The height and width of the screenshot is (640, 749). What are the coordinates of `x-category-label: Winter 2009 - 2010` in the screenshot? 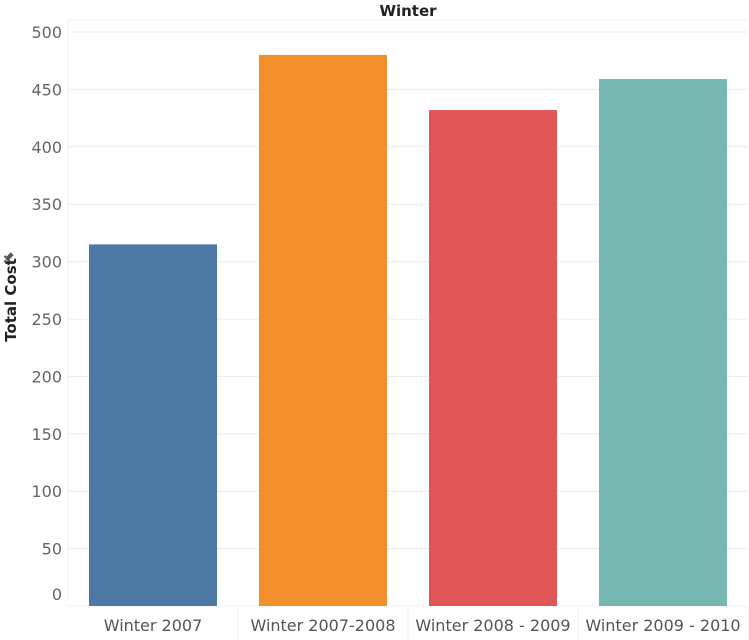 It's located at (662, 625).